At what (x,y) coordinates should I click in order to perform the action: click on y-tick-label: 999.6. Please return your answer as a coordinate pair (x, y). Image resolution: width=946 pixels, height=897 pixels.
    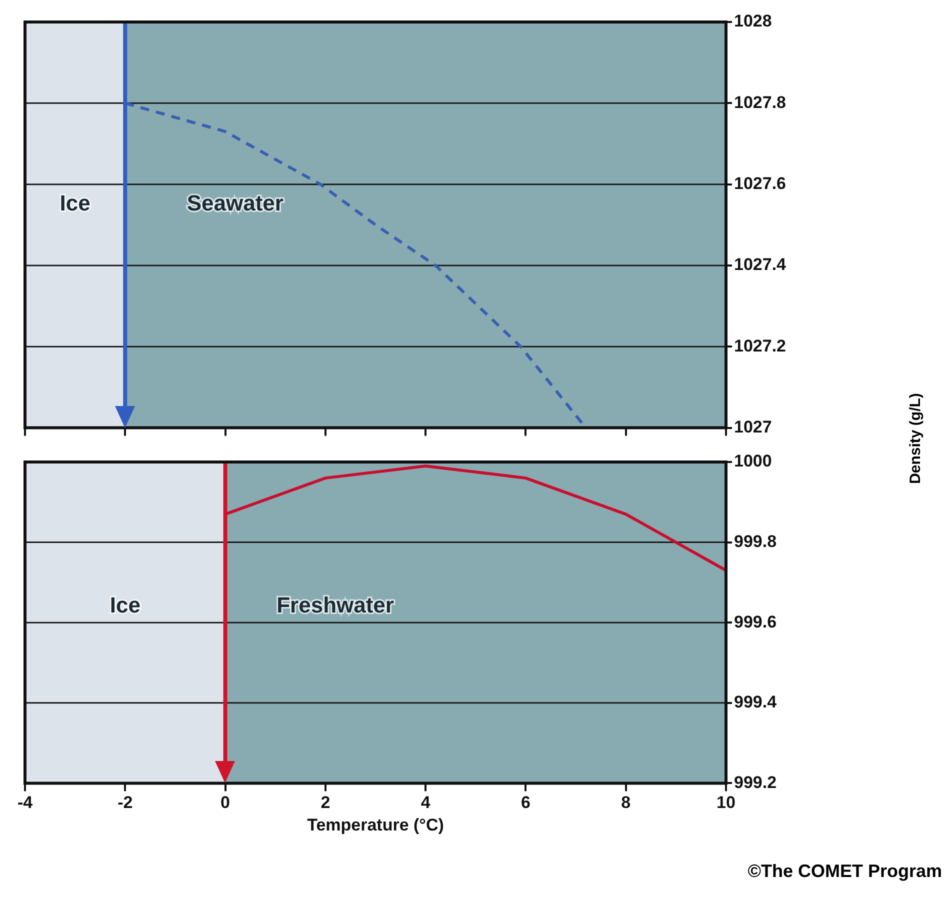
    Looking at the image, I should click on (755, 622).